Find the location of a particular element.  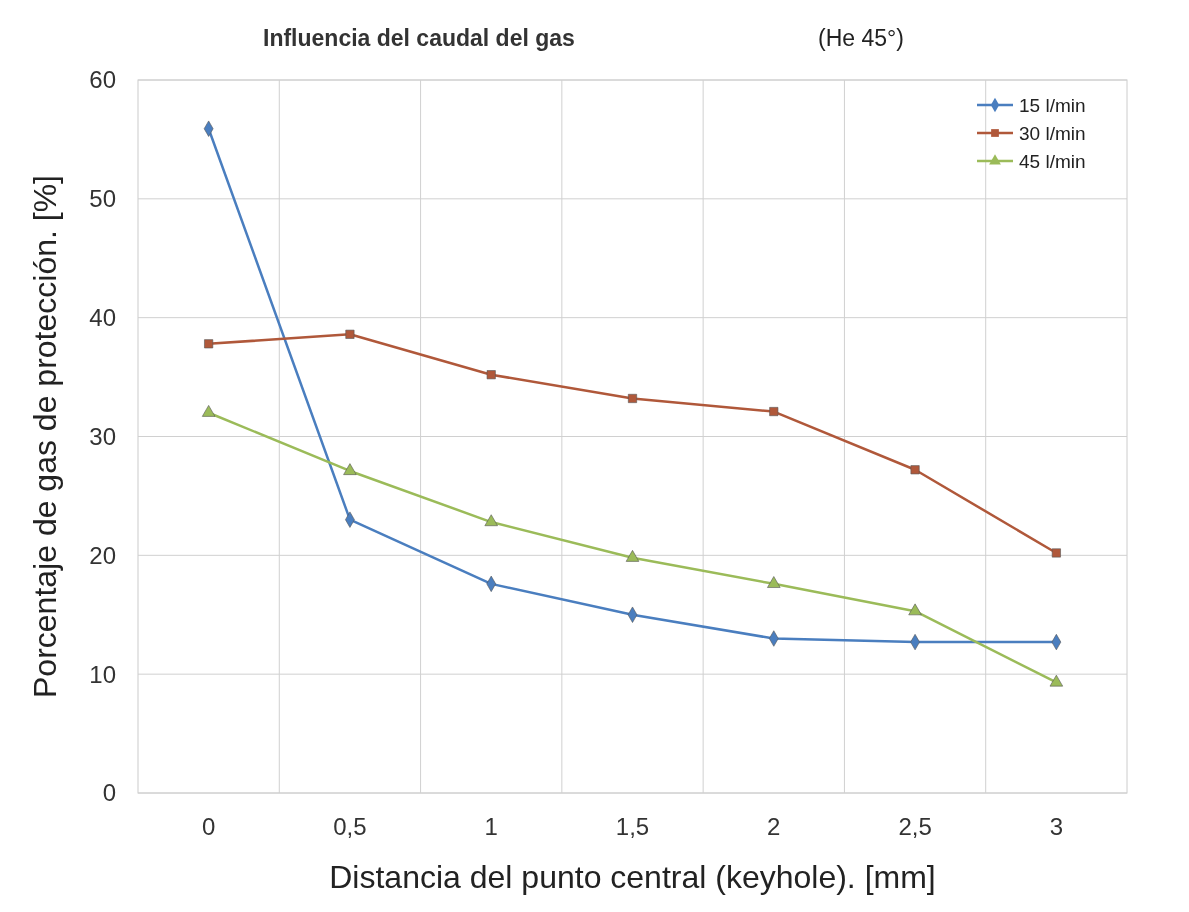

x-tick-label: 0 is located at coordinates (208, 826).